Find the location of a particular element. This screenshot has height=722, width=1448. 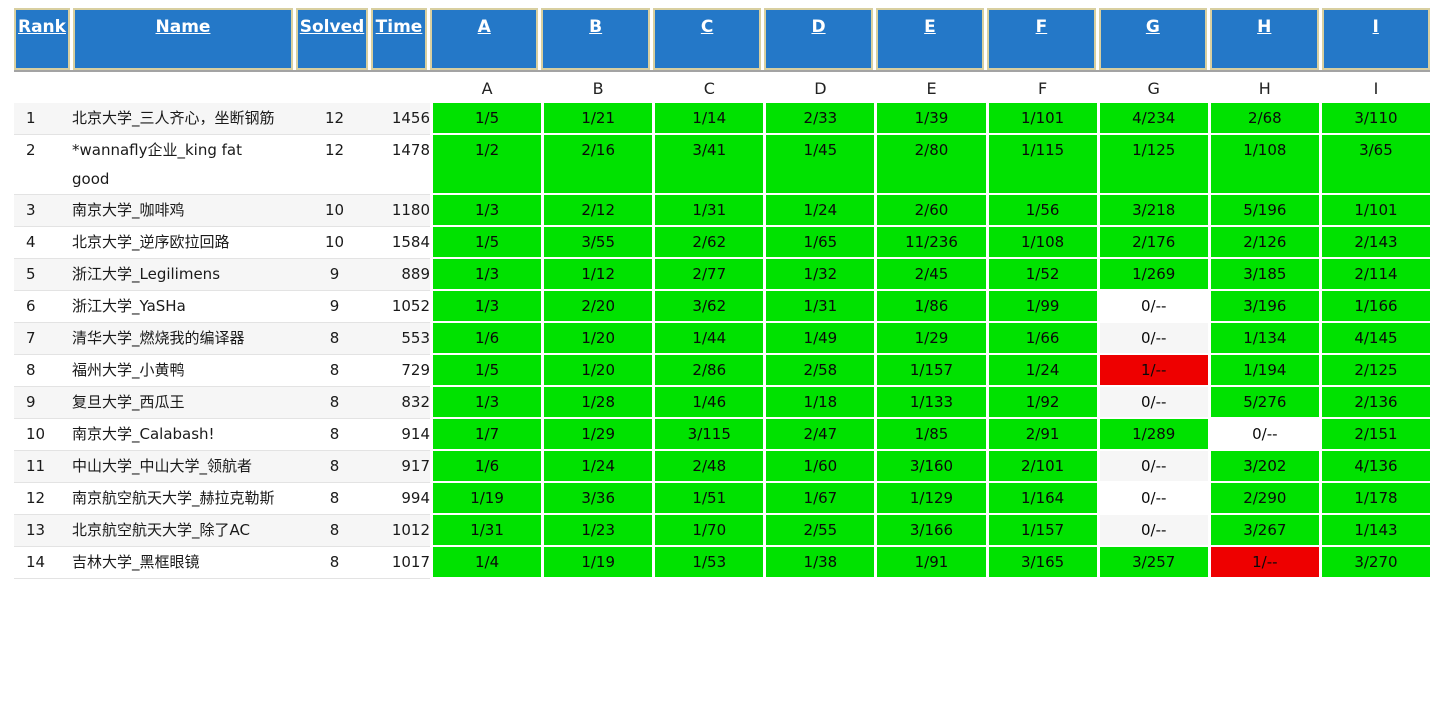

problem-cell-e: 1/86 is located at coordinates (931, 307).